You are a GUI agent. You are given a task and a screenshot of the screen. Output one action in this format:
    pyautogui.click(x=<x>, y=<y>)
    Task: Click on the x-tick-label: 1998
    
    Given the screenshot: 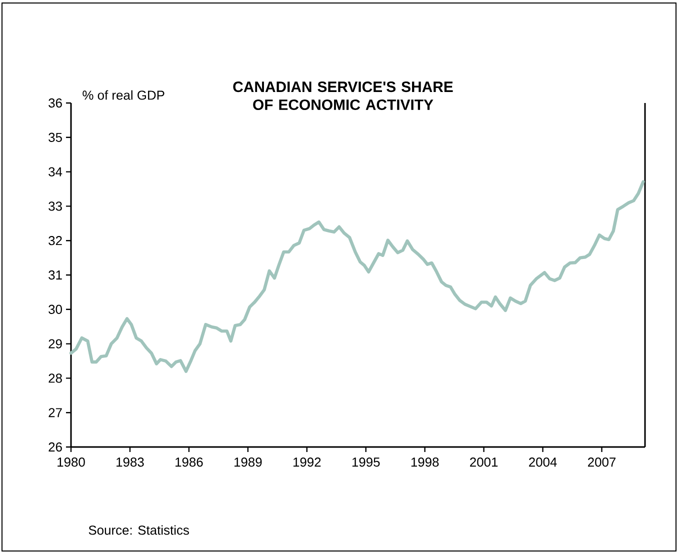 What is the action you would take?
    pyautogui.click(x=425, y=462)
    